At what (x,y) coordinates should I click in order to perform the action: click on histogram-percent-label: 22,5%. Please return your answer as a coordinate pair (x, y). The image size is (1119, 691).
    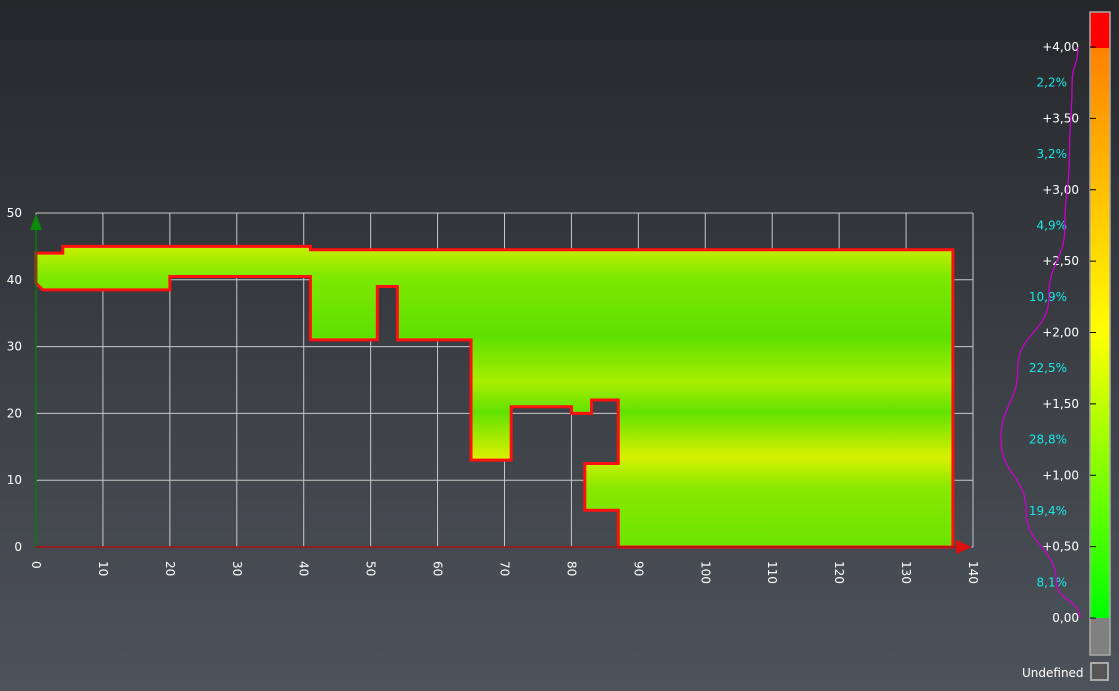
    Looking at the image, I should click on (1048, 368).